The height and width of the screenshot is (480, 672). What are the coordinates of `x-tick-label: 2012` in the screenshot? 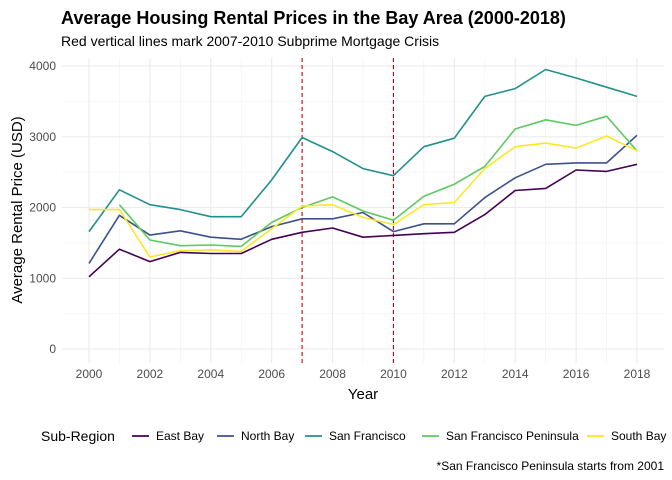 It's located at (454, 374).